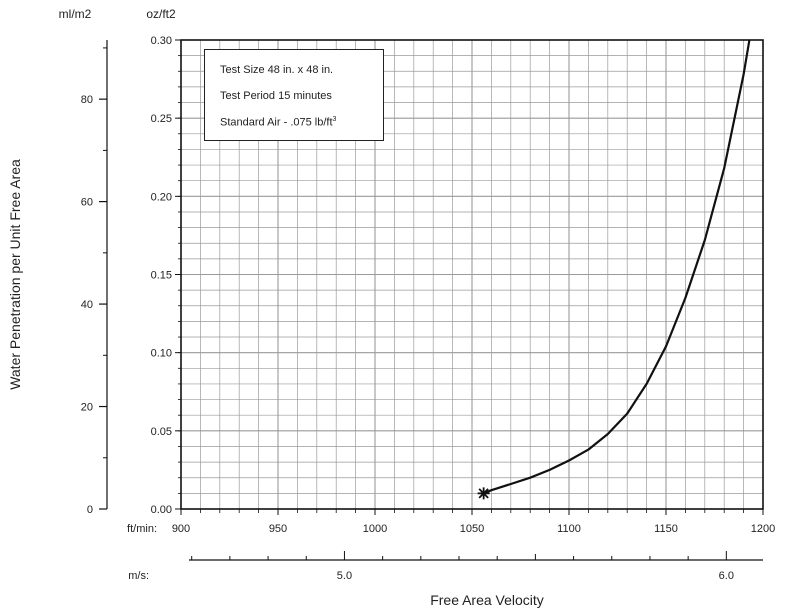  I want to click on x-tick-label: 950, so click(278, 529).